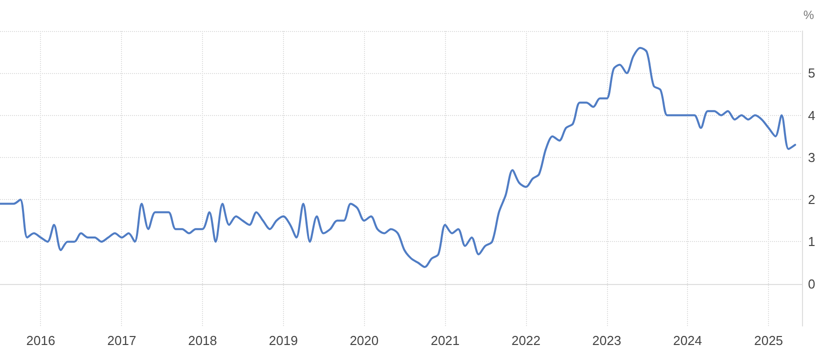  Describe the element at coordinates (812, 115) in the screenshot. I see `y-tick-label: 4` at that location.